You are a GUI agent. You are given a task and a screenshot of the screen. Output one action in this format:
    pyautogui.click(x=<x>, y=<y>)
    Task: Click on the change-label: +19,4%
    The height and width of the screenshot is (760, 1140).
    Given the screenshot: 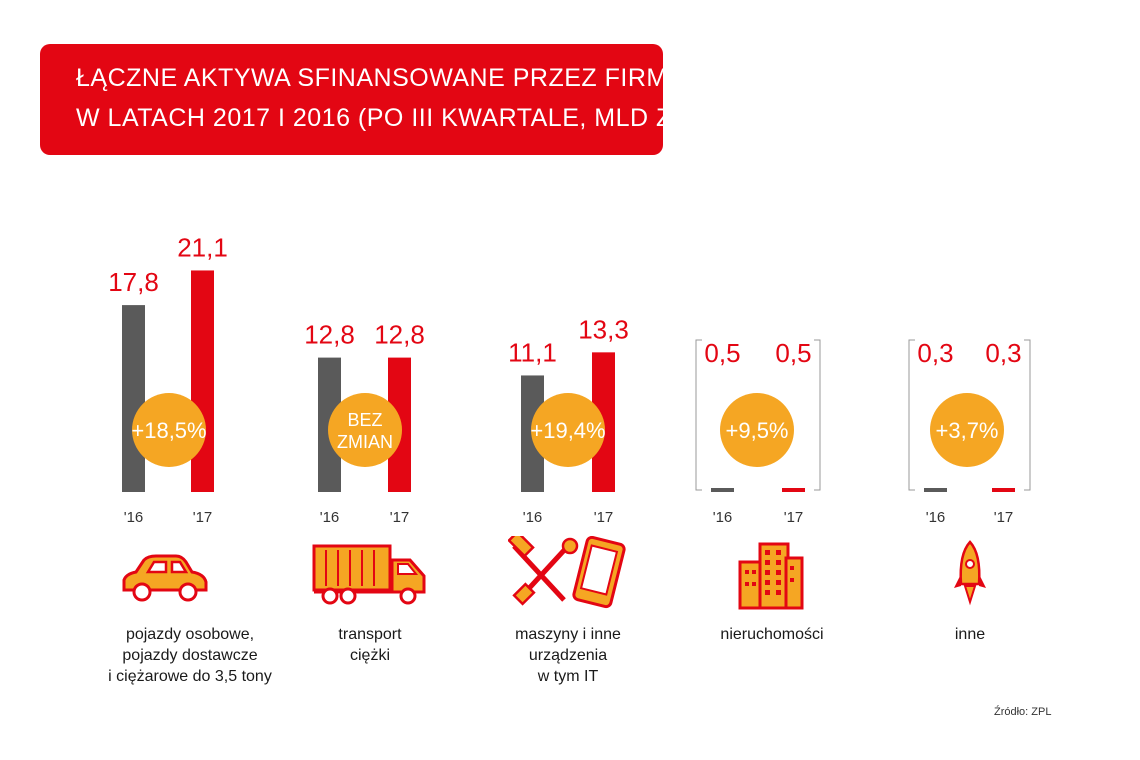 What is the action you would take?
    pyautogui.click(x=567, y=430)
    